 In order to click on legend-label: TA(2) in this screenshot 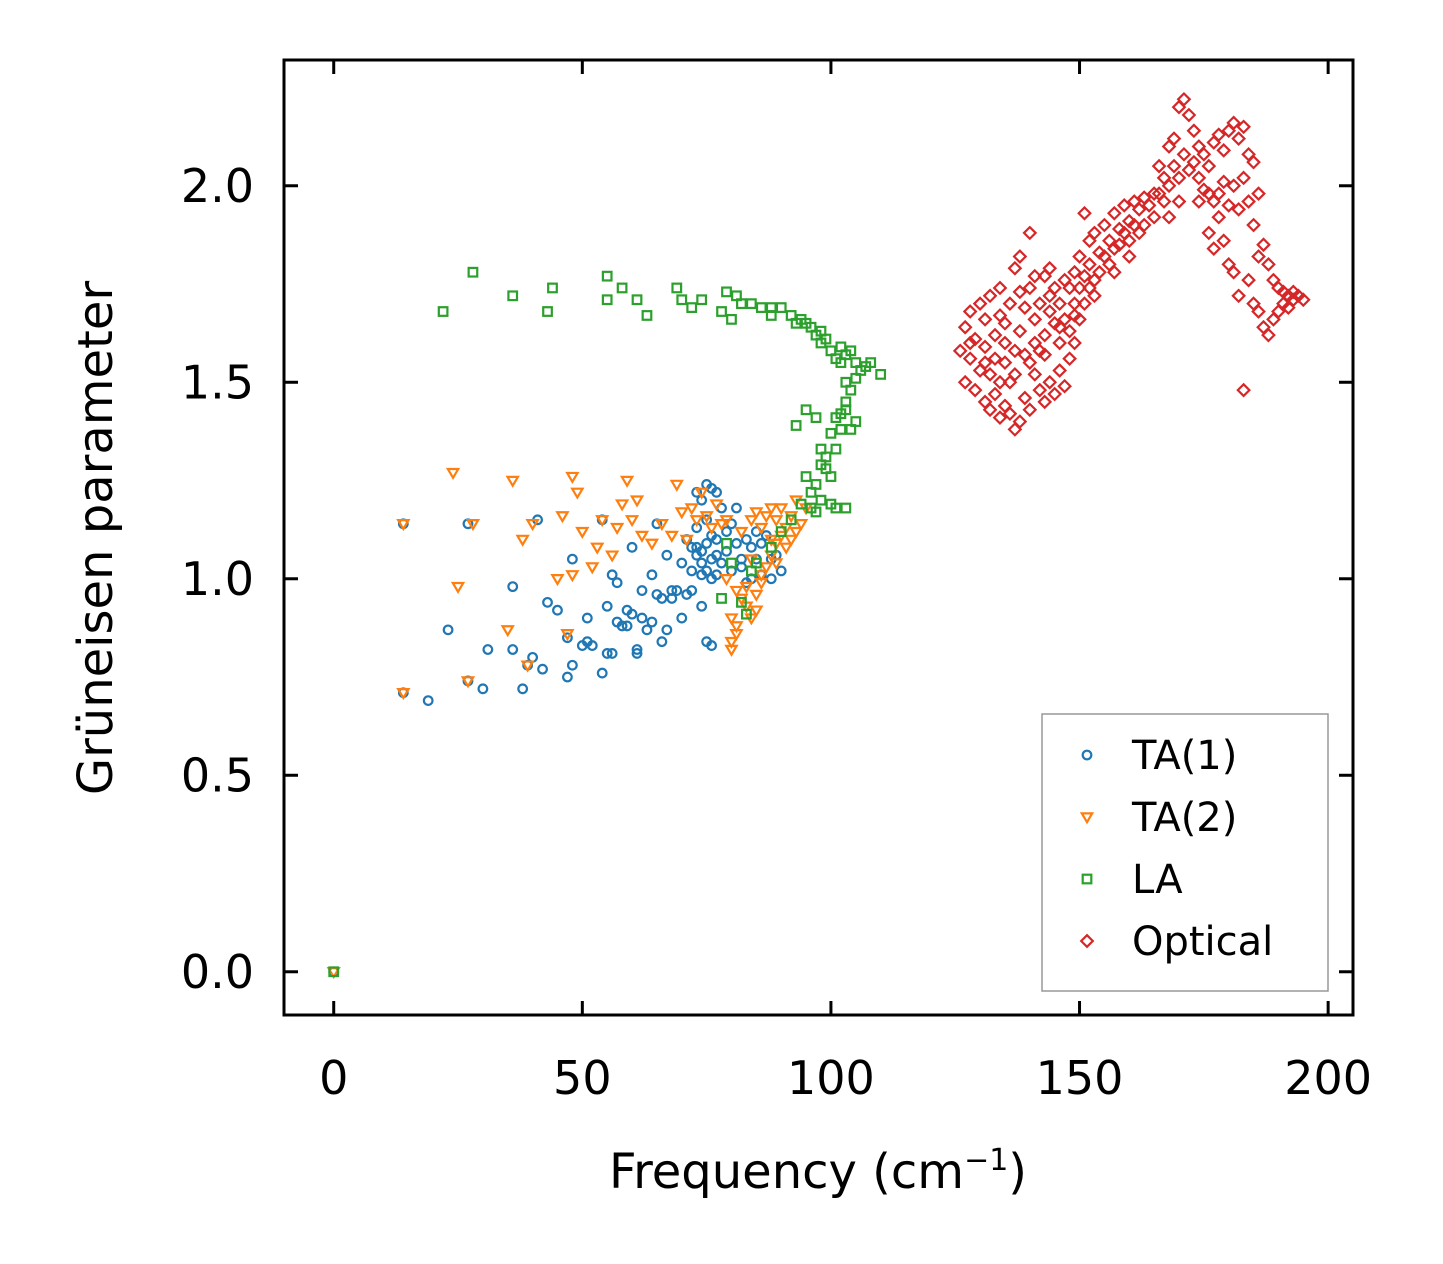, I will do `click(1184, 818)`.